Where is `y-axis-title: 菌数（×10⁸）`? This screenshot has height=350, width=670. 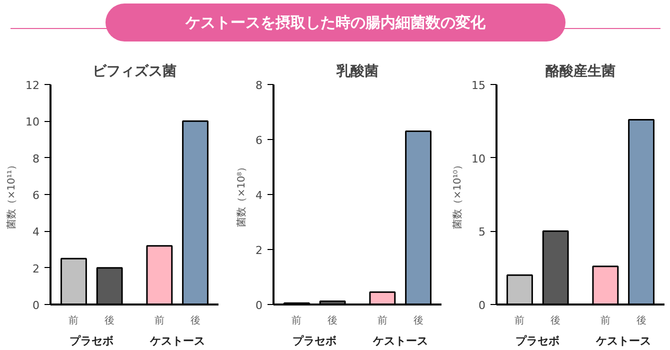
y-axis-title: 菌数（×10⁸） is located at coordinates (242, 195).